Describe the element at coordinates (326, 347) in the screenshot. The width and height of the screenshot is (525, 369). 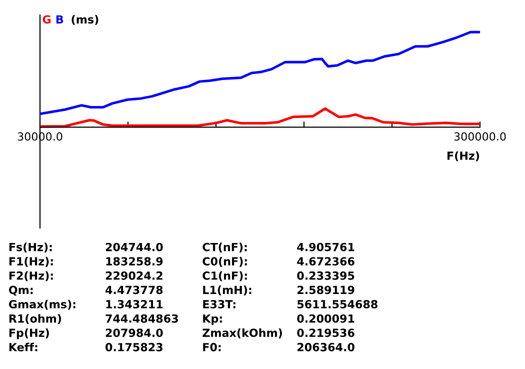
I see `text: 206364.0` at that location.